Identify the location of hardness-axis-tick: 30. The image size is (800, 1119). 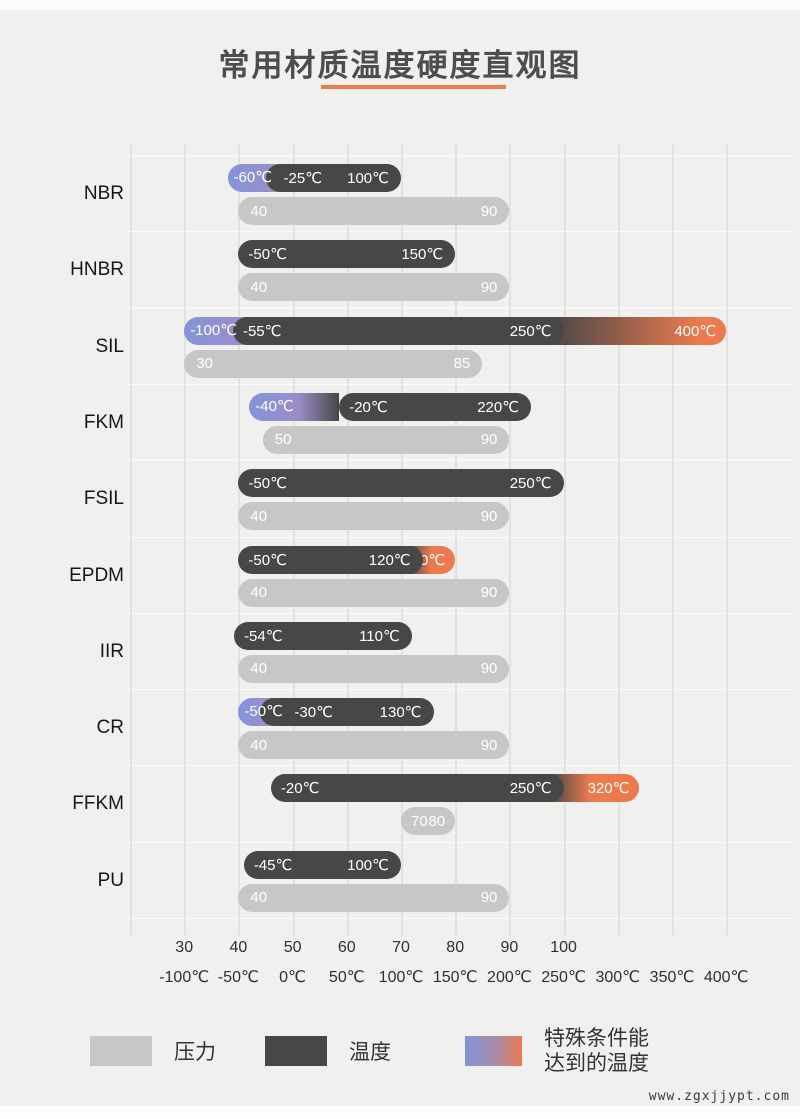
(184, 947).